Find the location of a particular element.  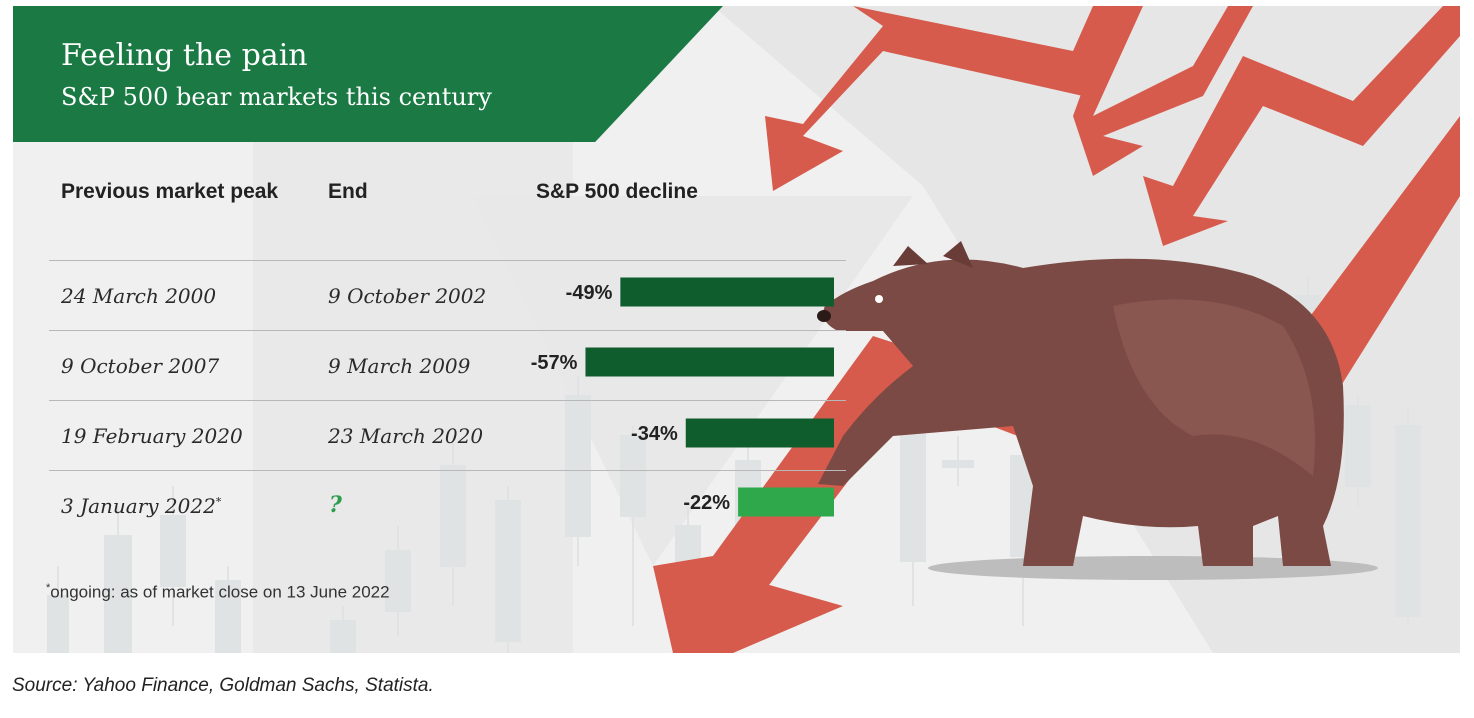

decline-value-label: -49% is located at coordinates (589, 293).